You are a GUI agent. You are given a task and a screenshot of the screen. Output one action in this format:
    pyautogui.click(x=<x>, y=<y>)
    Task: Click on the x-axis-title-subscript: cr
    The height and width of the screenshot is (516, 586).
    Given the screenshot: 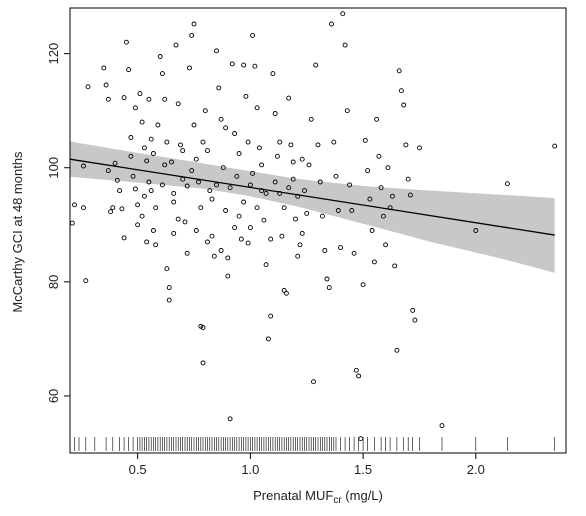 What is the action you would take?
    pyautogui.click(x=337, y=500)
    